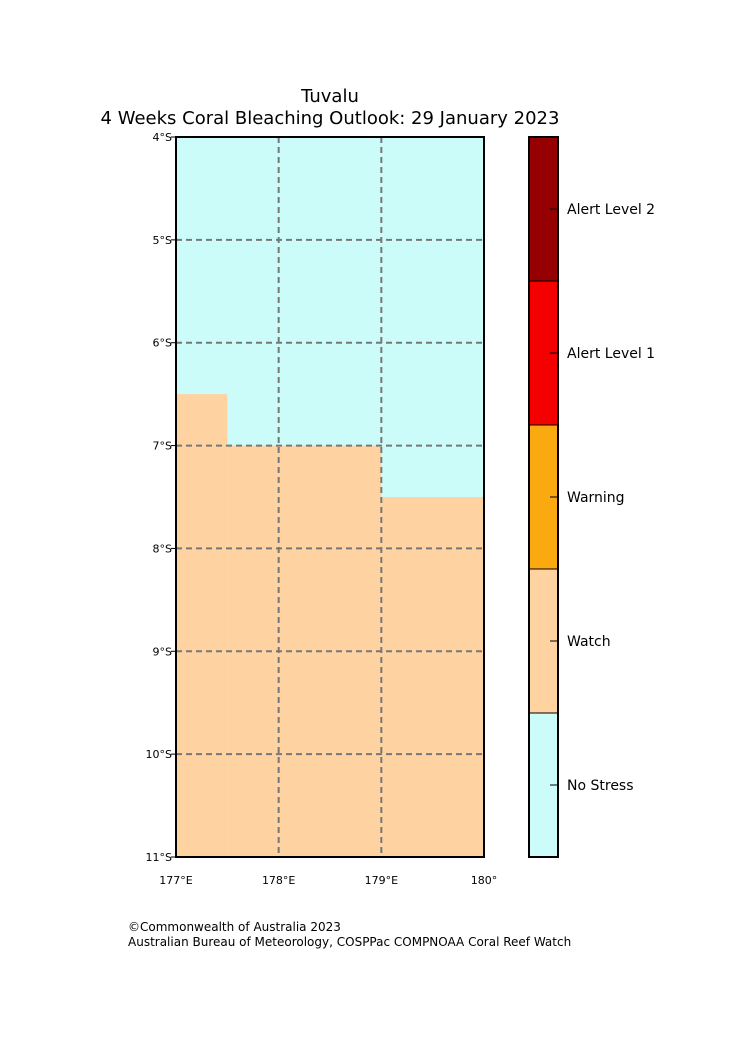 The width and height of the screenshot is (749, 1052). What do you see at coordinates (589, 642) in the screenshot?
I see `colorbar-label-watch: Watch` at bounding box center [589, 642].